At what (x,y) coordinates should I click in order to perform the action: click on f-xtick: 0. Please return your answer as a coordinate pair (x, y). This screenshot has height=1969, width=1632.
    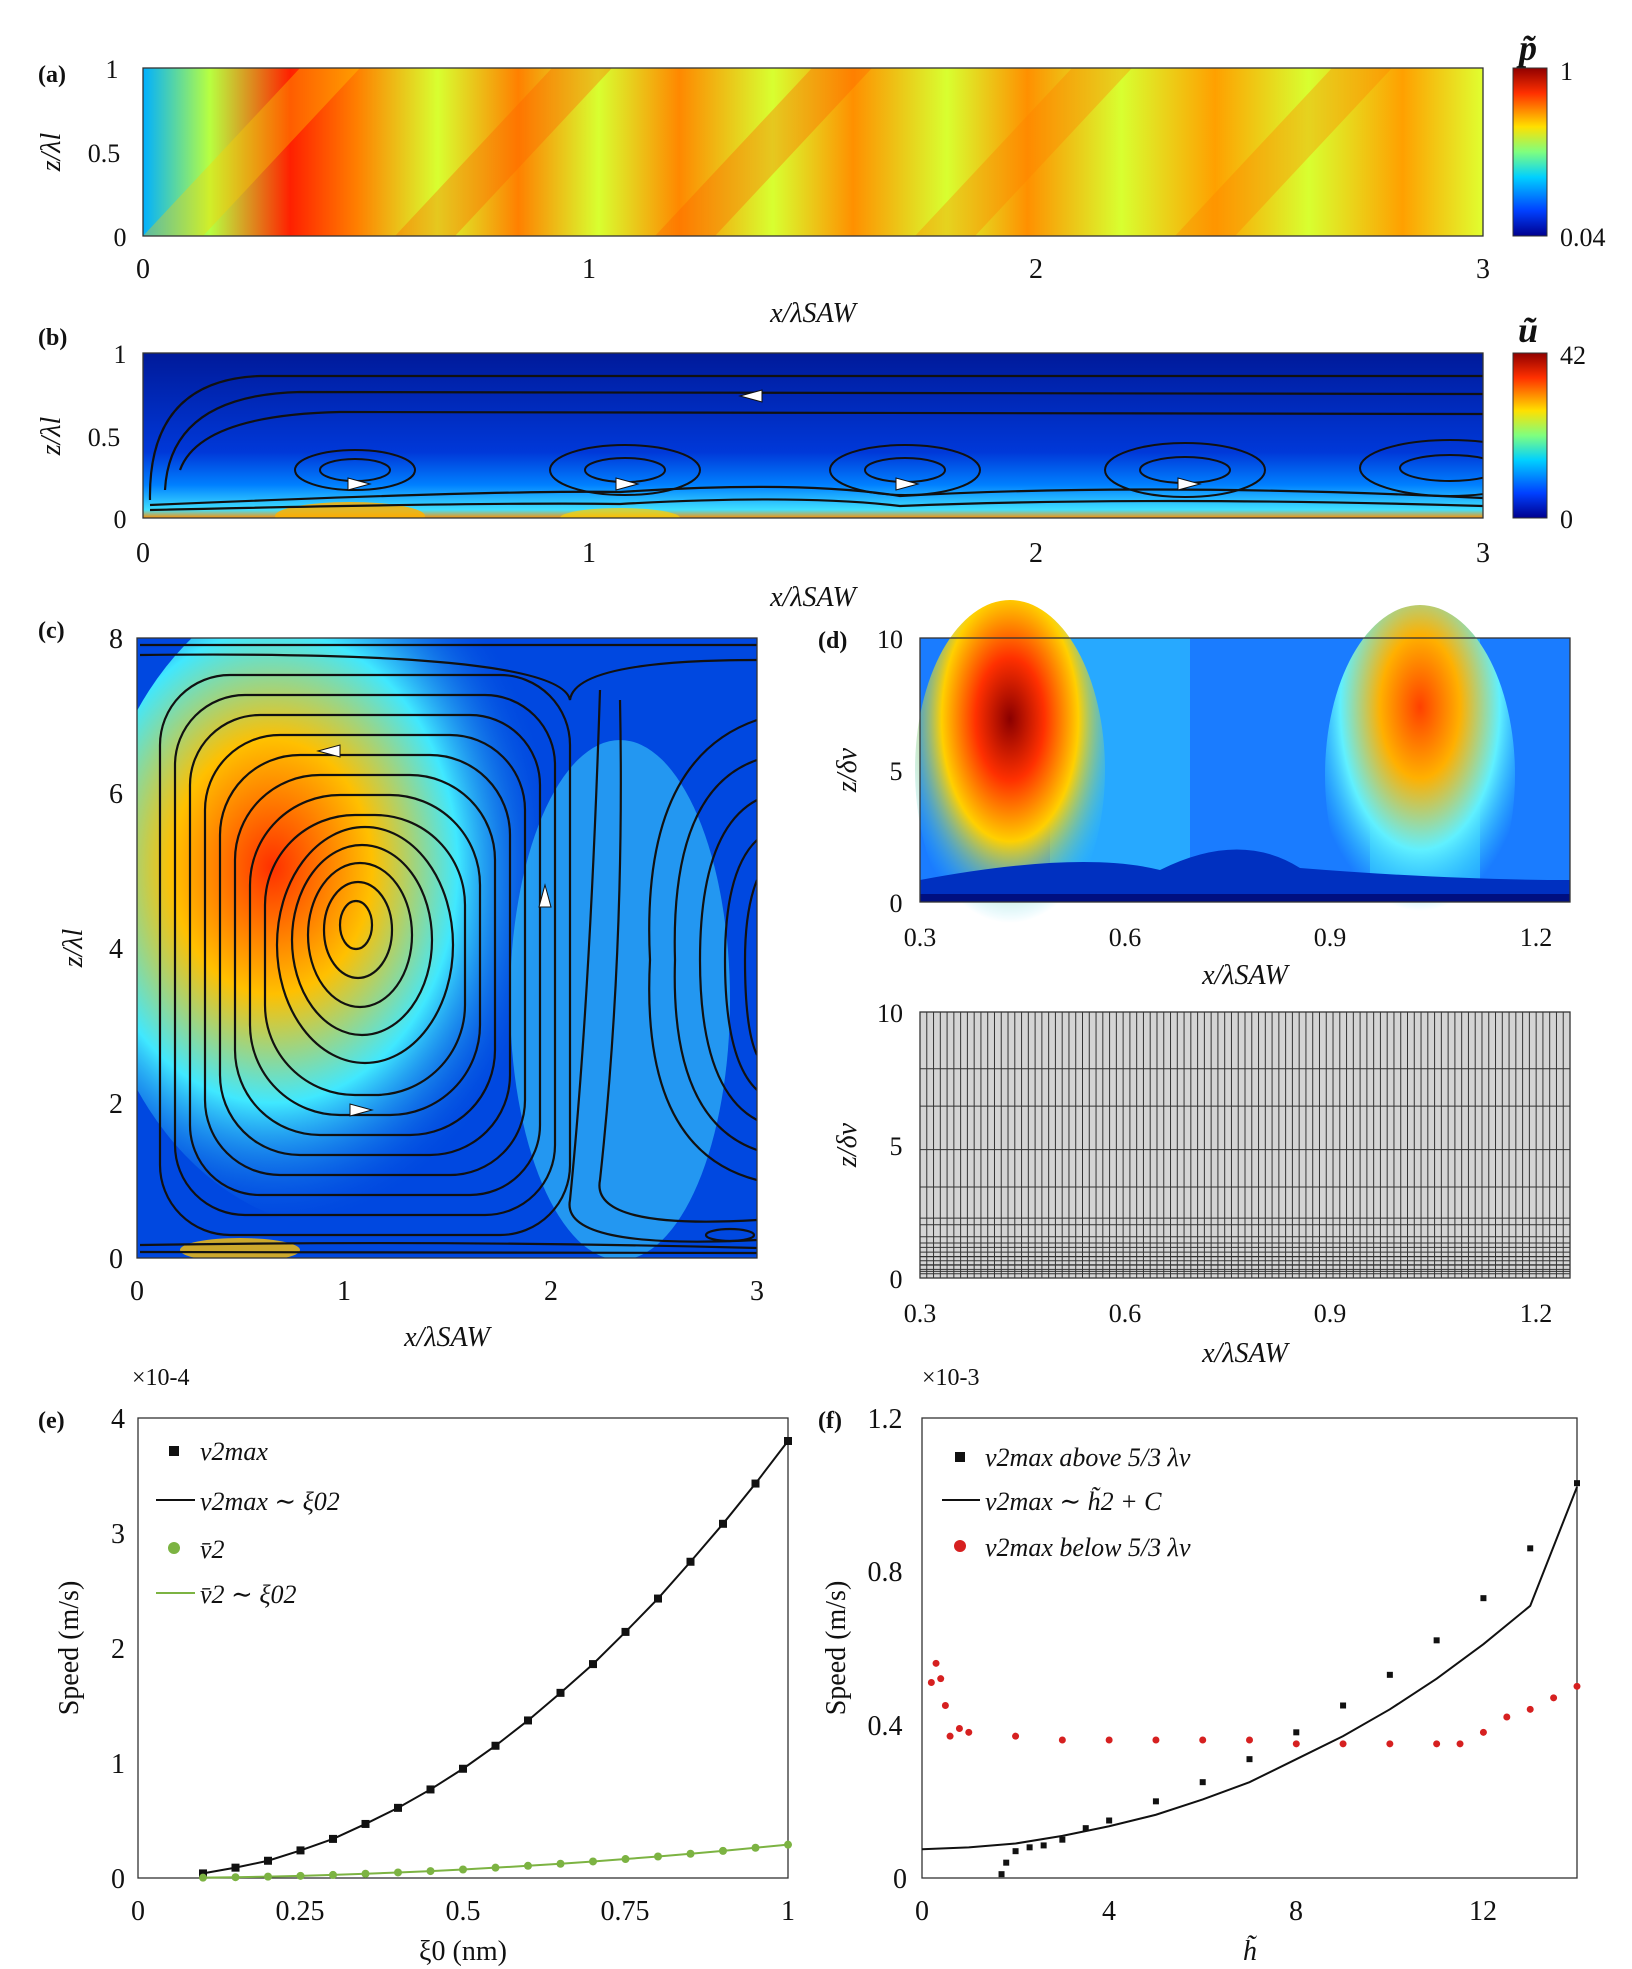
    Looking at the image, I should click on (922, 1911).